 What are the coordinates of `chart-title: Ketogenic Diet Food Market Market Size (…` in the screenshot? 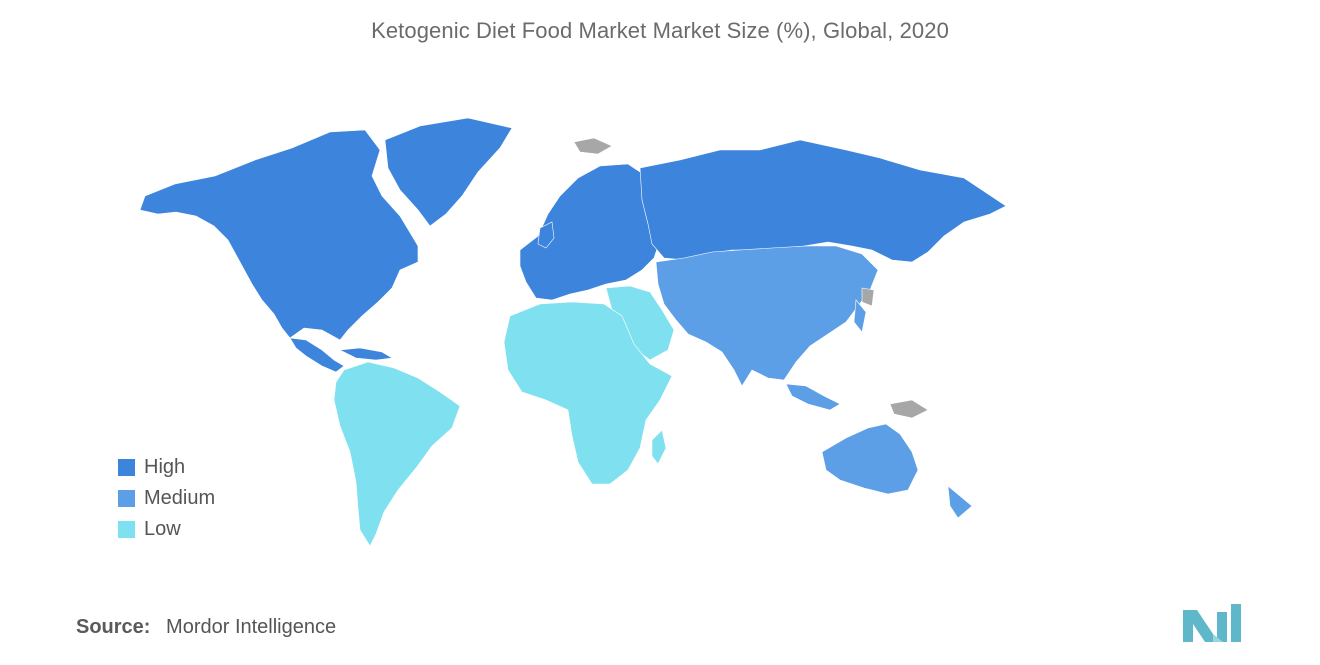 It's located at (660, 30).